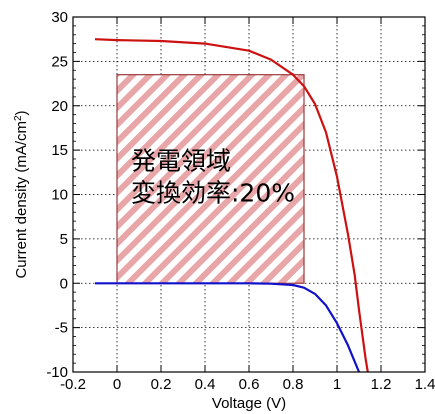 The height and width of the screenshot is (414, 435). What do you see at coordinates (59, 61) in the screenshot?
I see `y-tick-label: 25` at bounding box center [59, 61].